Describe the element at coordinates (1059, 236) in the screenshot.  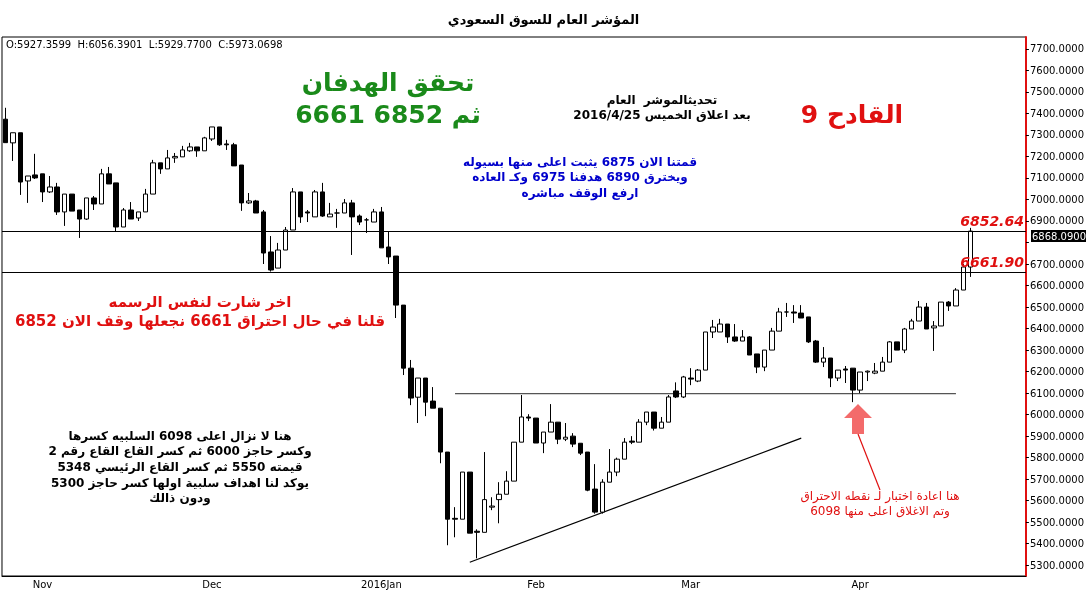
I see `text: 6868.0900` at that location.